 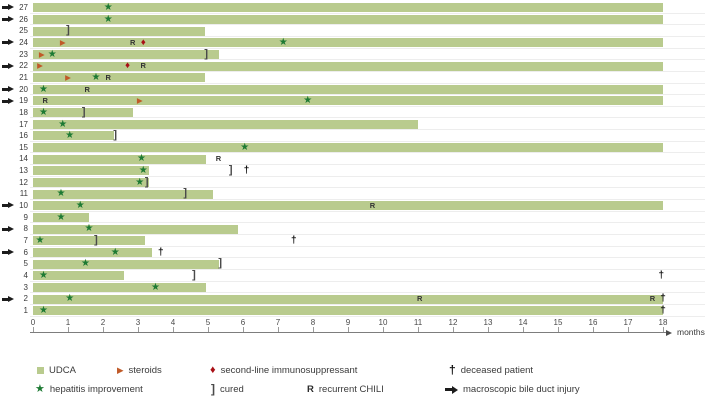 I want to click on patient-row: 26 ★, so click(x=354, y=20).